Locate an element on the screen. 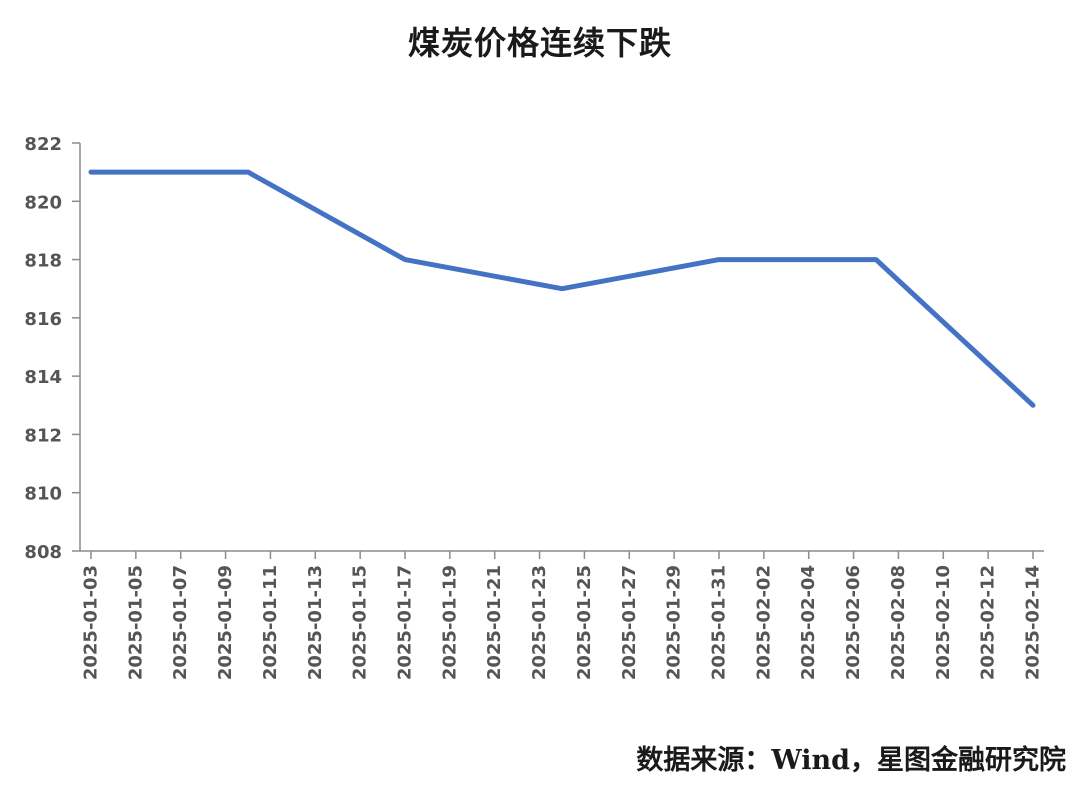 This screenshot has width=1080, height=807. y-axis: 808 810 812 814 816 818 820 822 is located at coordinates (52, 348).